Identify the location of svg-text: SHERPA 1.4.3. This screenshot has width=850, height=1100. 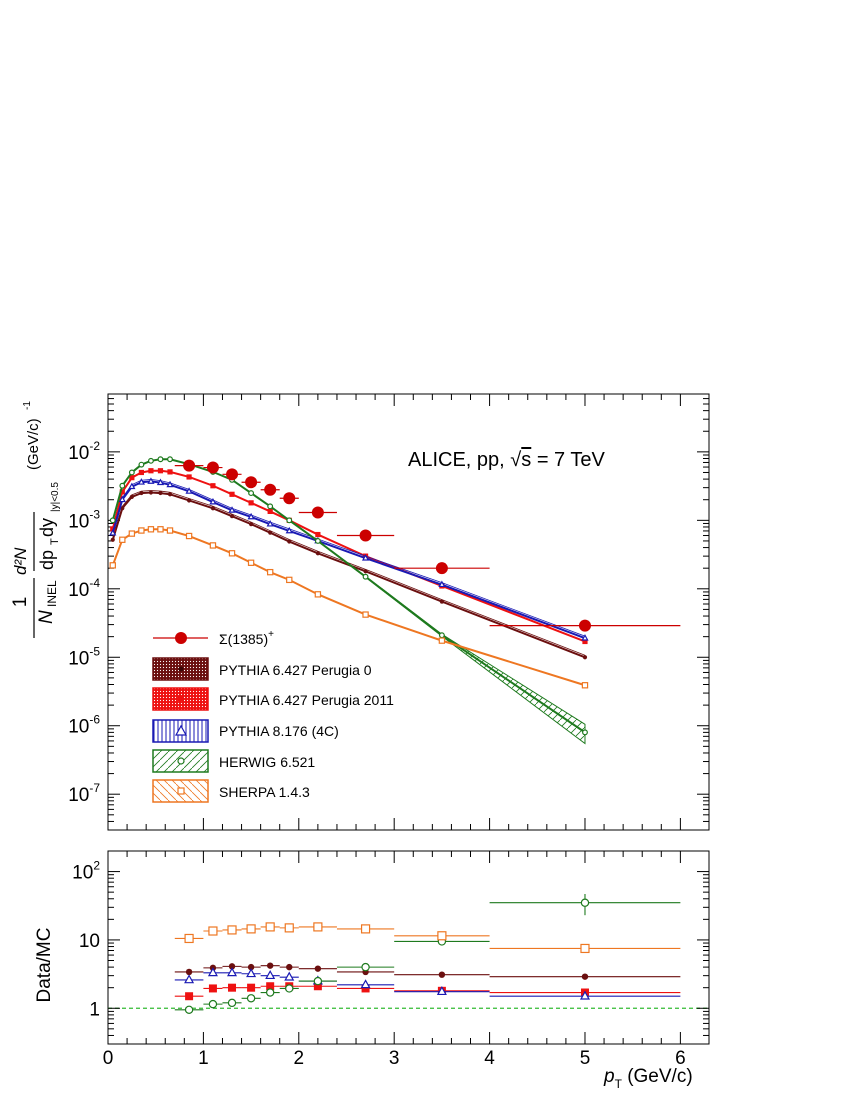
(264, 792).